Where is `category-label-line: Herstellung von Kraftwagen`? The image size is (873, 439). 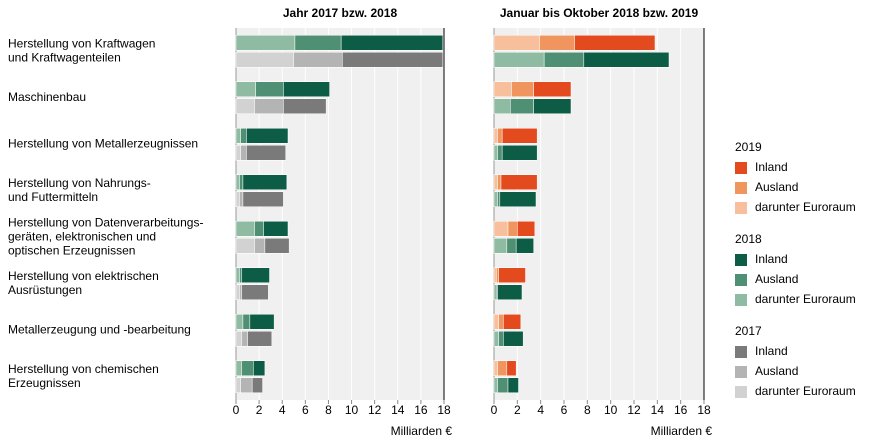
category-label-line: Herstellung von Kraftwagen is located at coordinates (81, 43).